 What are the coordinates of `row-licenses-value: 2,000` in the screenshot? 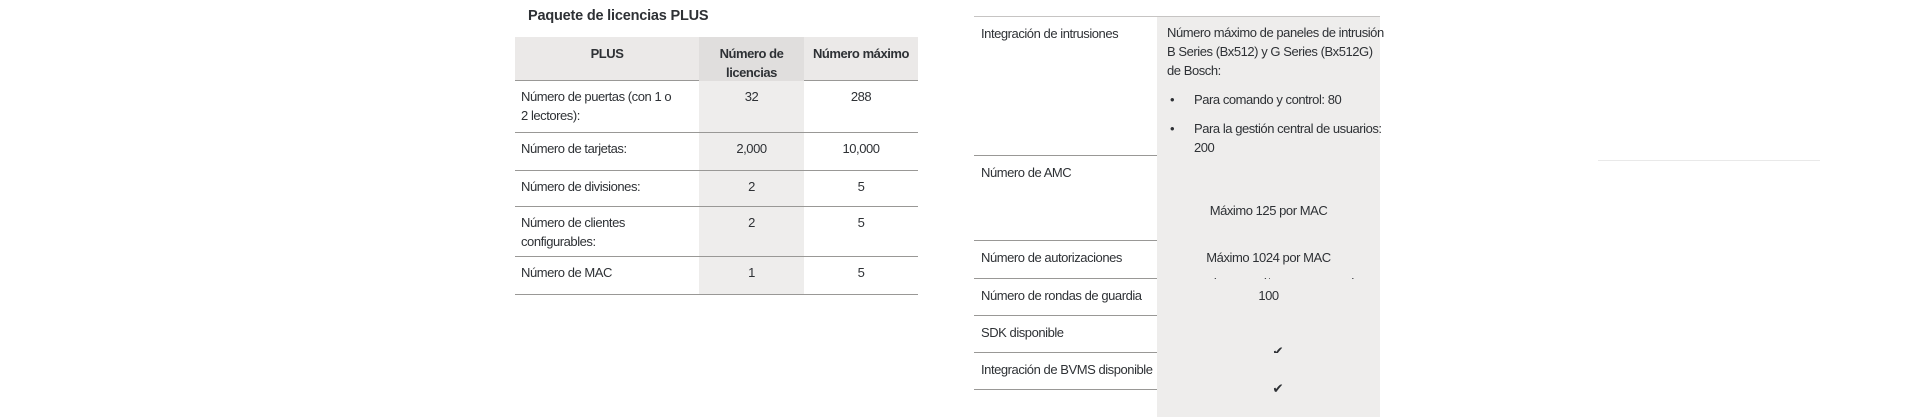 It's located at (751, 151).